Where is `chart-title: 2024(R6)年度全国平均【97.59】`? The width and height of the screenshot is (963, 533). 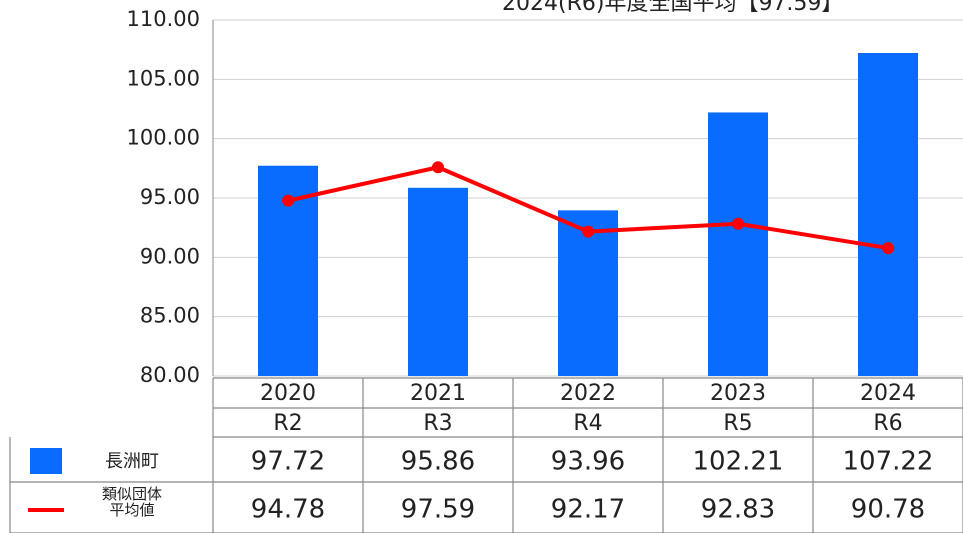 chart-title: 2024(R6)年度全国平均【97.59】 is located at coordinates (672, 8).